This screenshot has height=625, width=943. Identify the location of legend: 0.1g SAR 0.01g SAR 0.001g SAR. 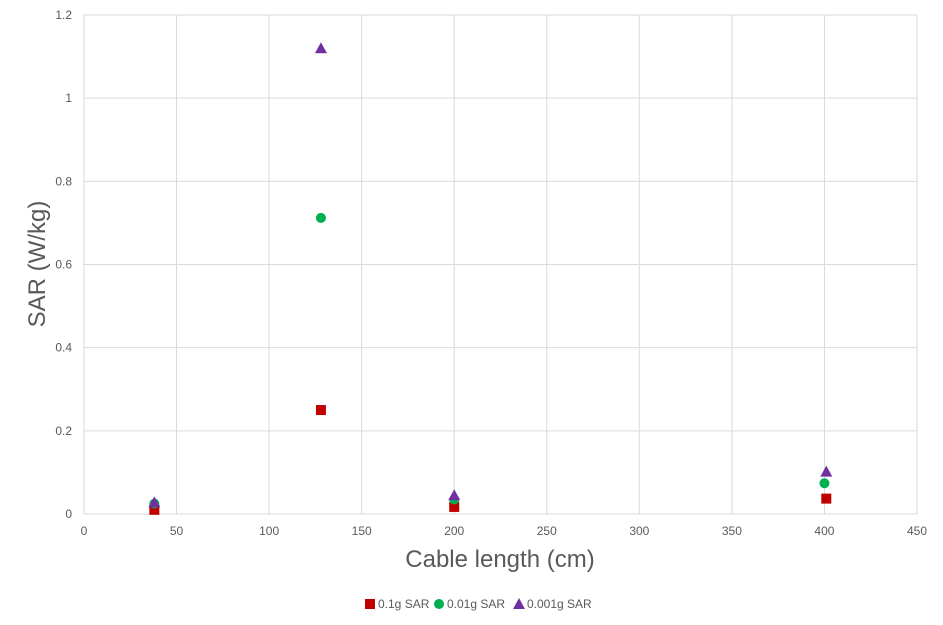
(478, 604).